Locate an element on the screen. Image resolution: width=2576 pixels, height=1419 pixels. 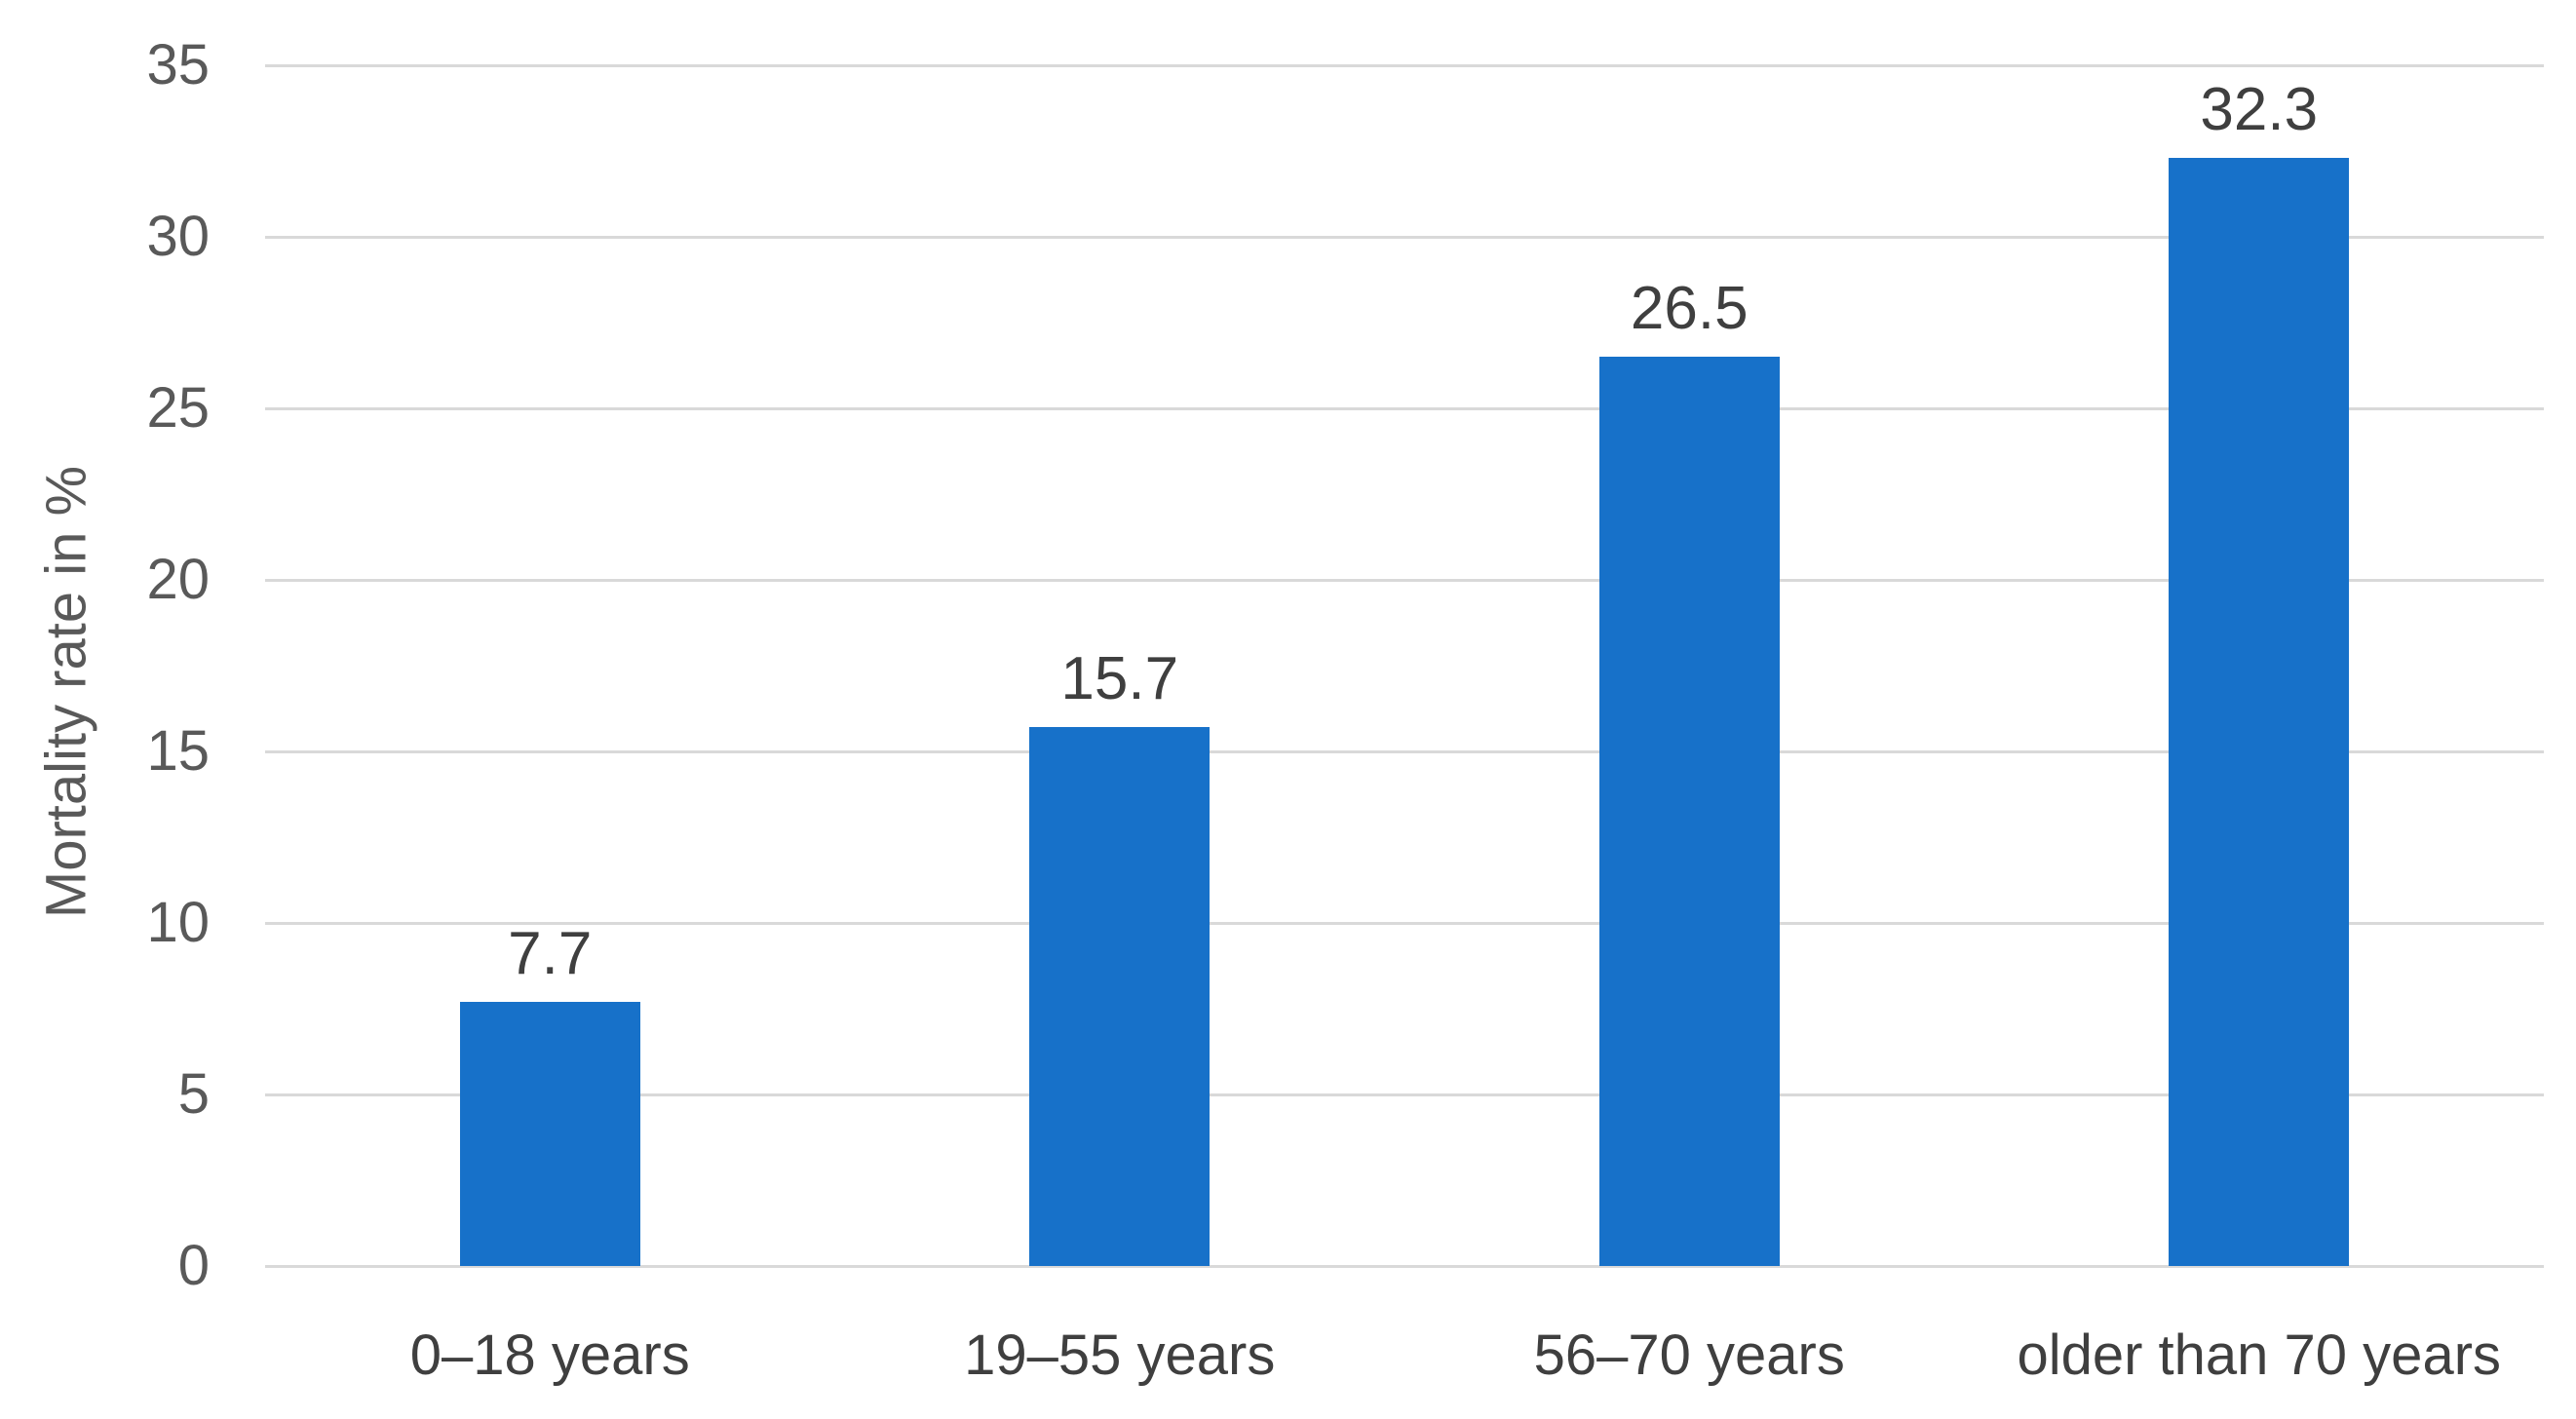
x-axis-category-label: 19–55 years is located at coordinates (1120, 1355).